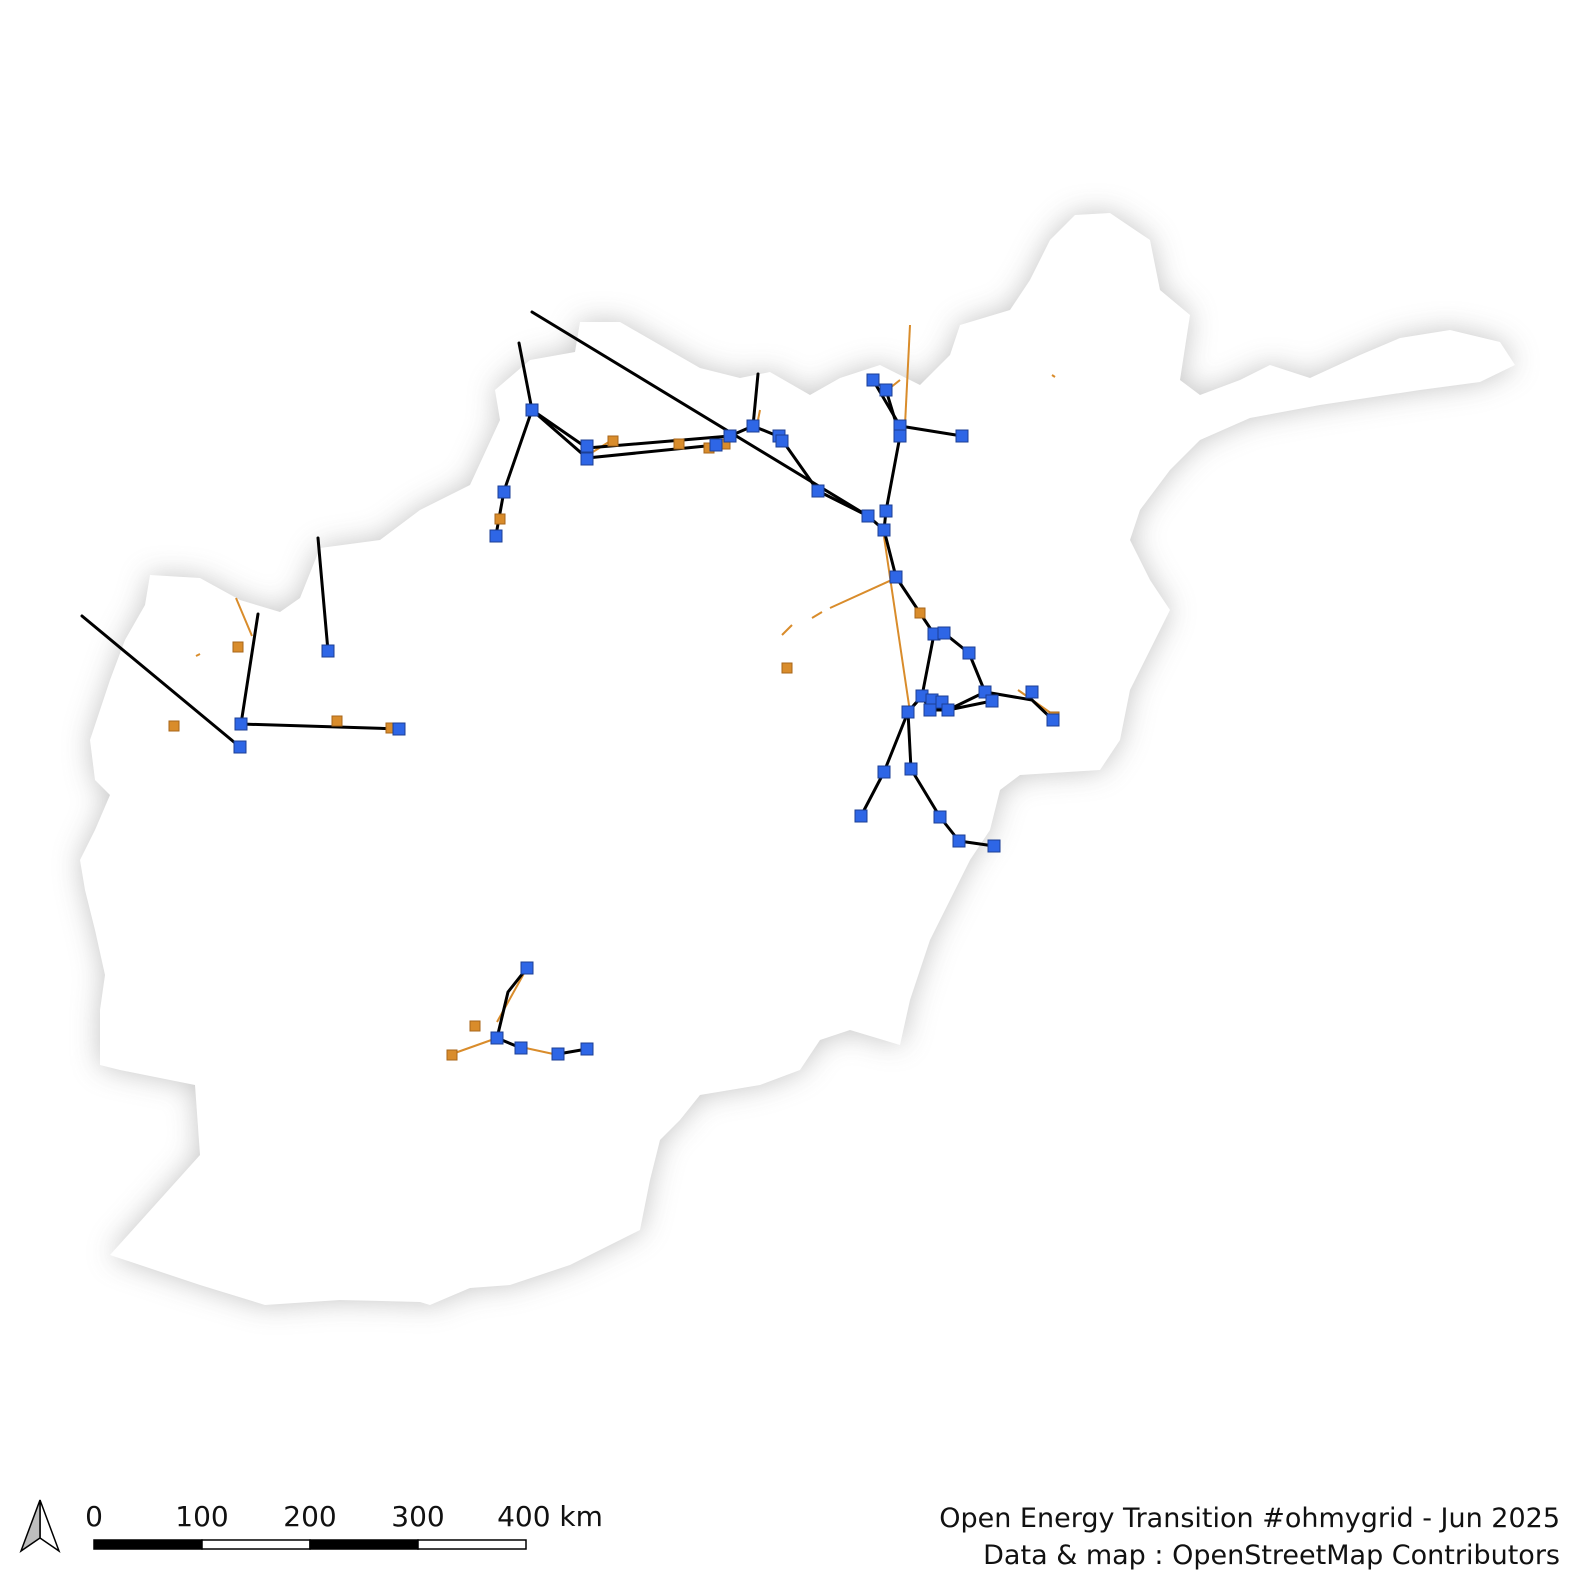 This screenshot has width=1574, height=1574. I want to click on scale-label-100: 100, so click(202, 1516).